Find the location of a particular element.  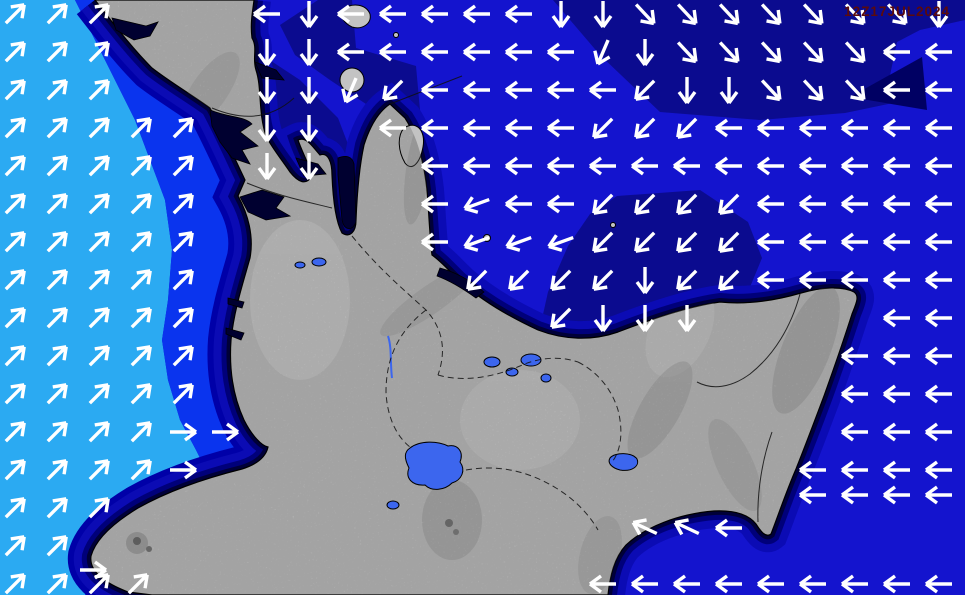

tauranga-harbour is located at coordinates (460, 283).